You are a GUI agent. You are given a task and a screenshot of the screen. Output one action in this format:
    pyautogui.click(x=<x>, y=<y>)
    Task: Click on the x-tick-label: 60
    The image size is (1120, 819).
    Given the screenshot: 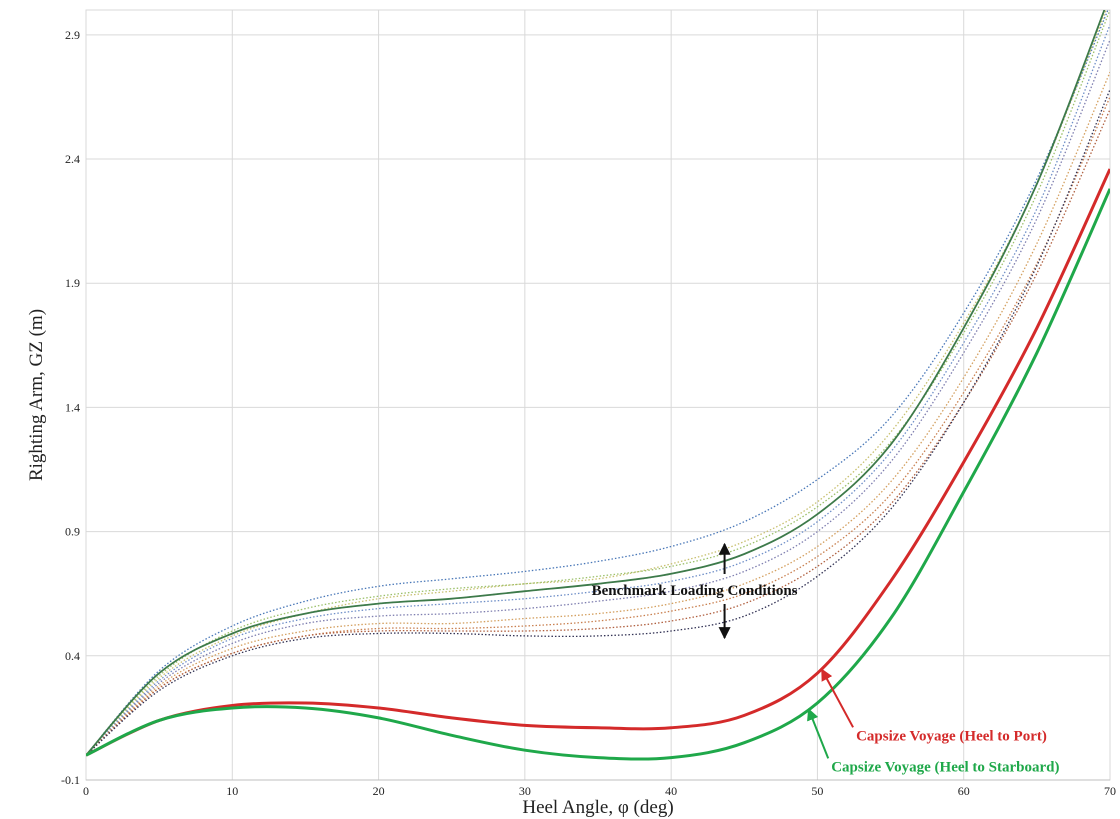 What is the action you would take?
    pyautogui.click(x=964, y=791)
    